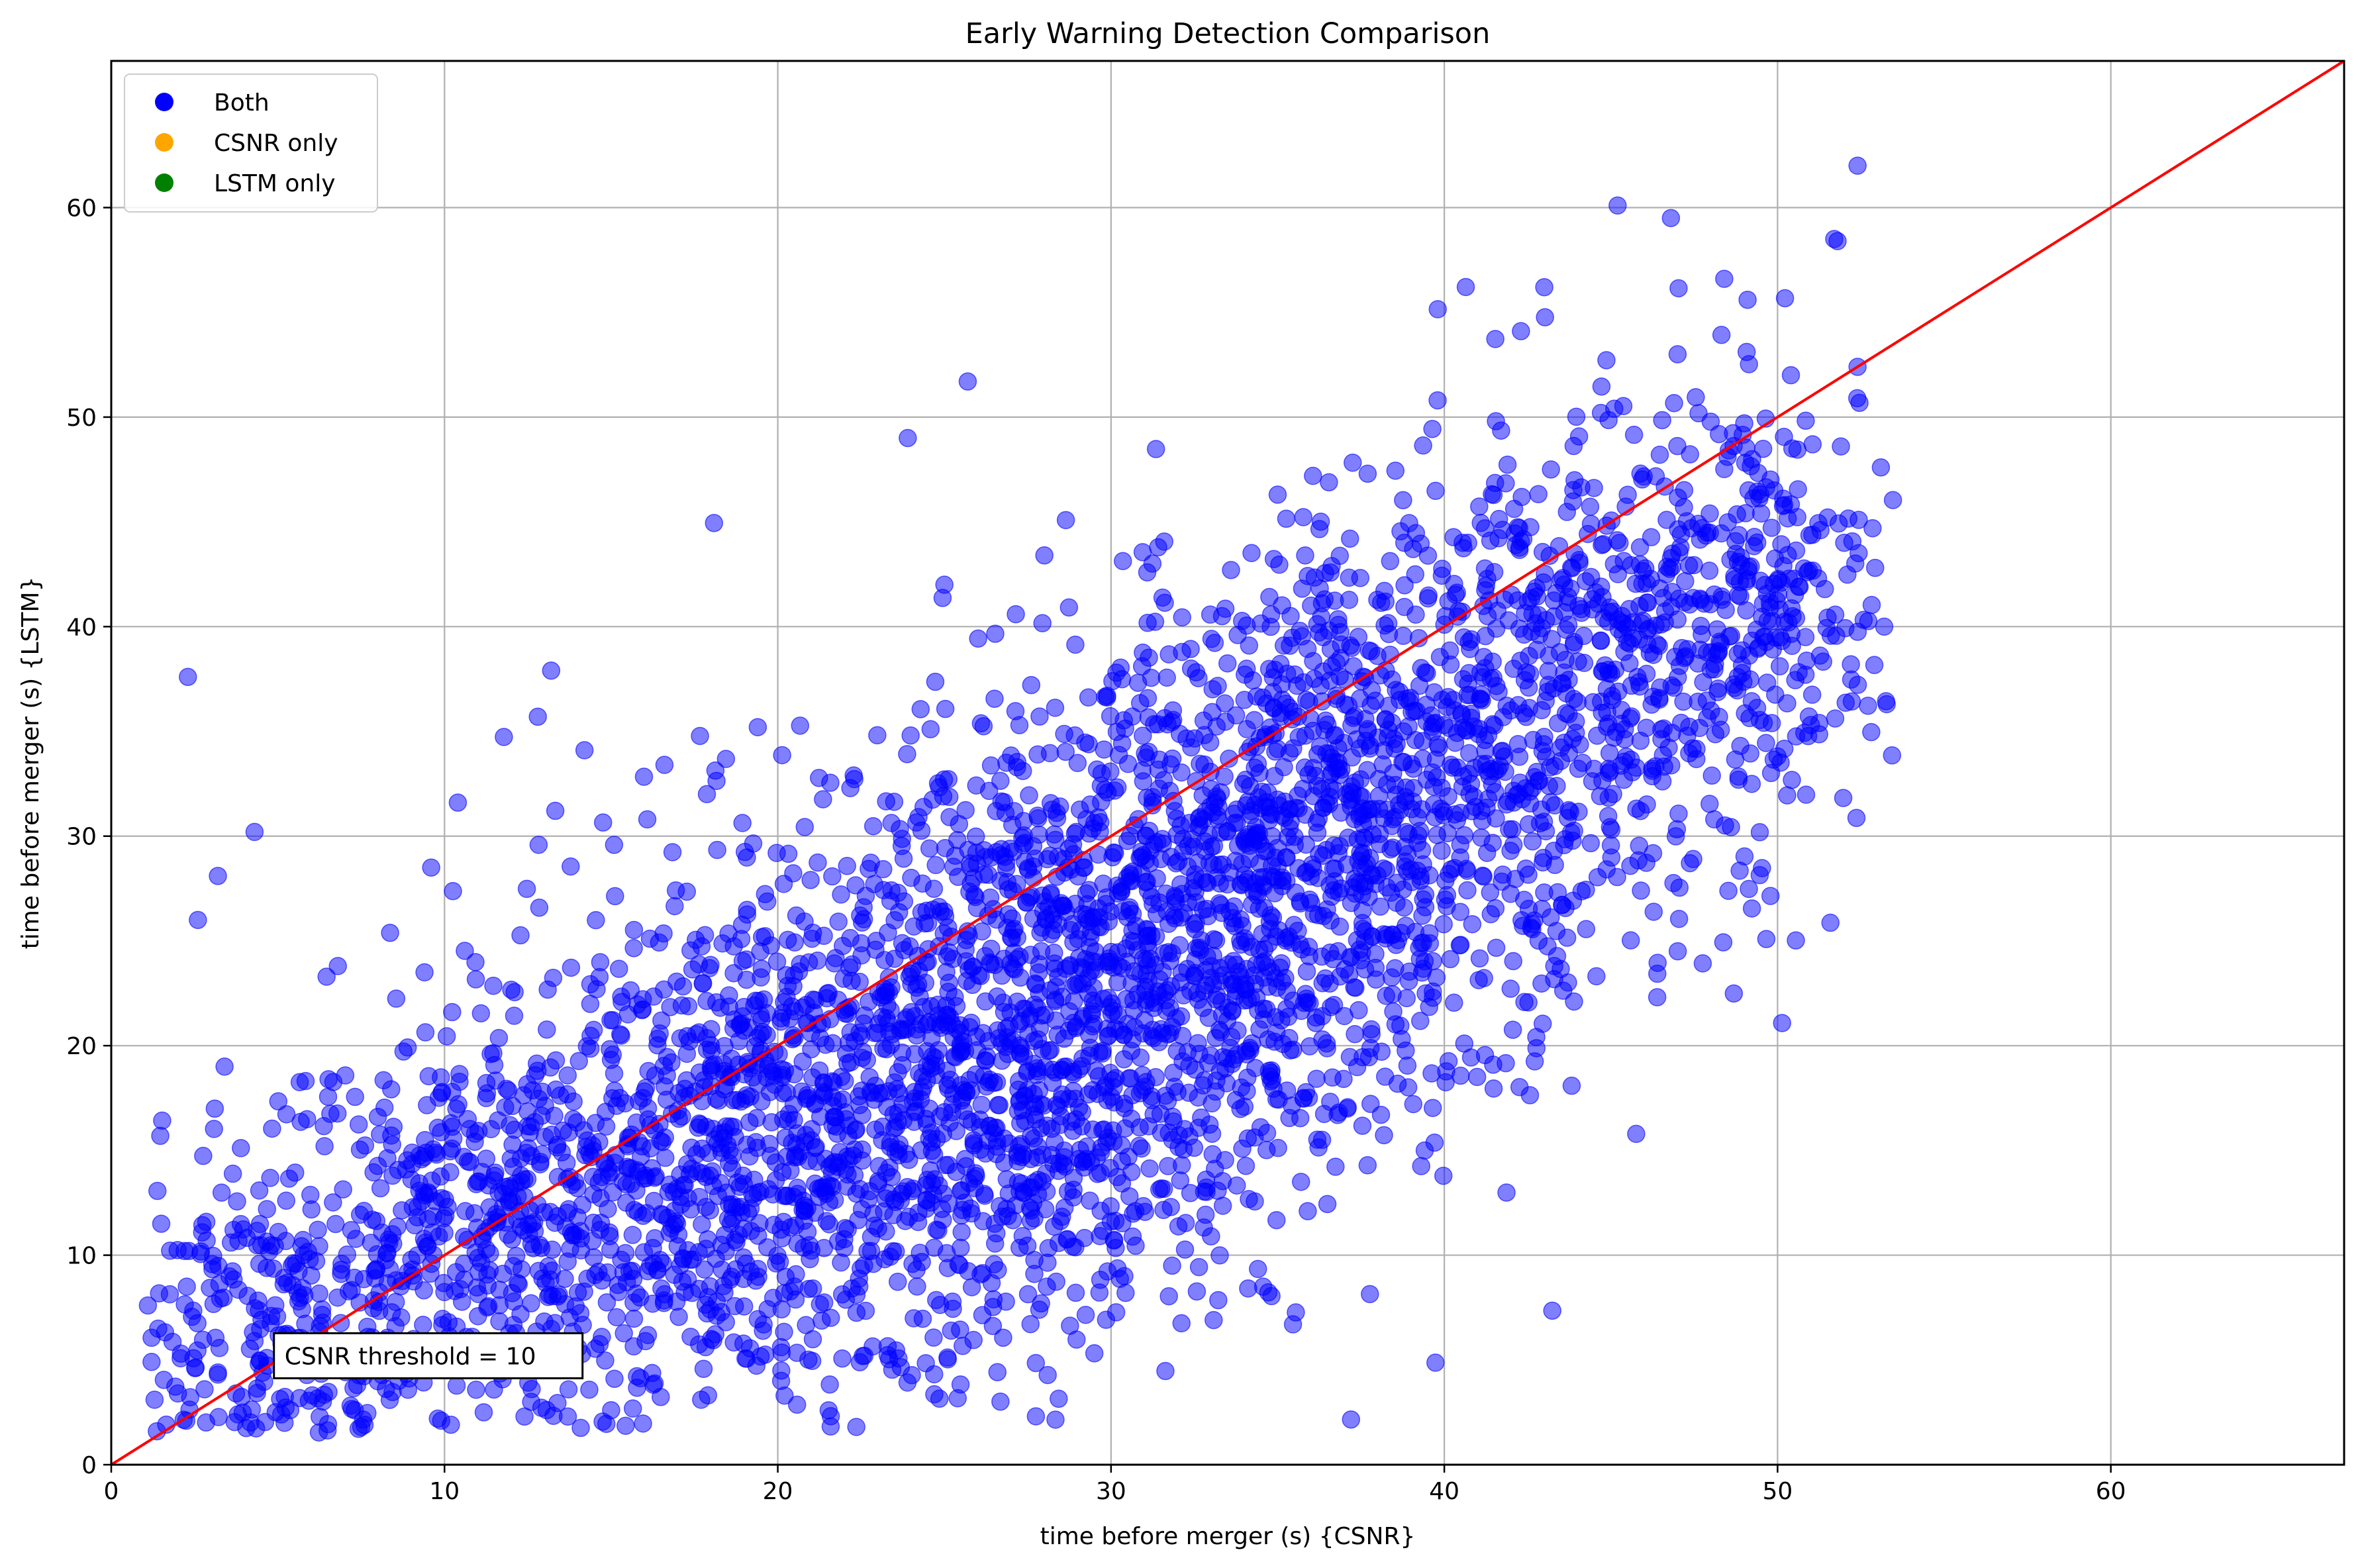  Describe the element at coordinates (81, 627) in the screenshot. I see `y-tick-label: 40` at that location.